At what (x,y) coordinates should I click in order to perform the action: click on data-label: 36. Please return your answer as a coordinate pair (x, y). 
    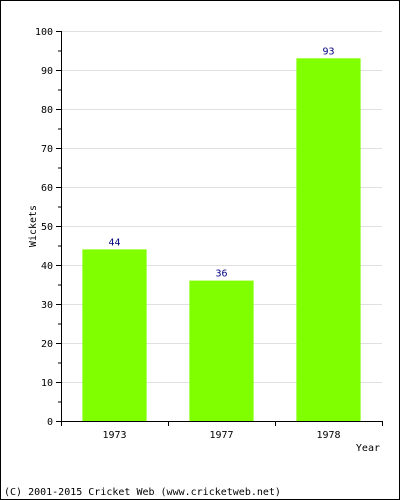
    Looking at the image, I should click on (221, 274).